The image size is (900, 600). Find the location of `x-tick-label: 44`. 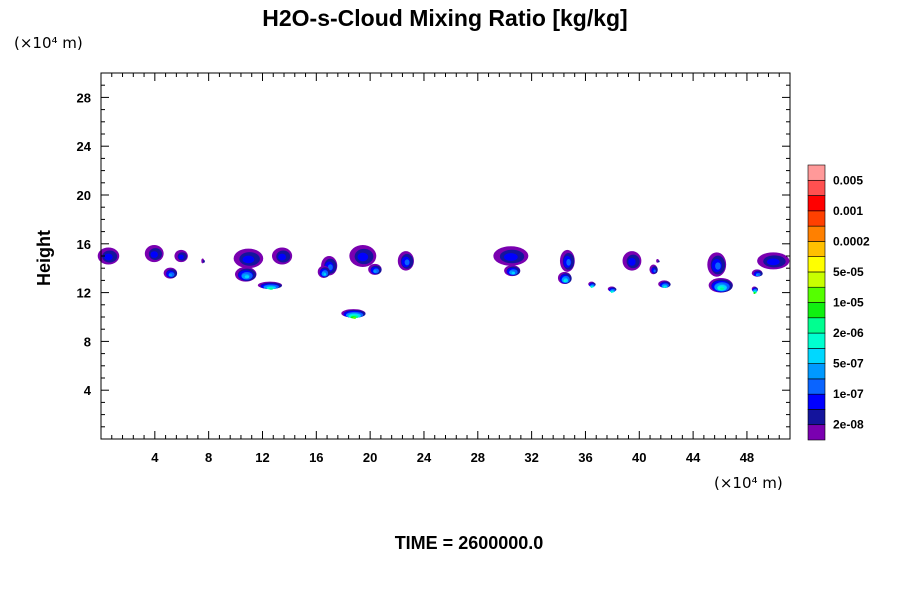

x-tick-label: 44 is located at coordinates (693, 457).